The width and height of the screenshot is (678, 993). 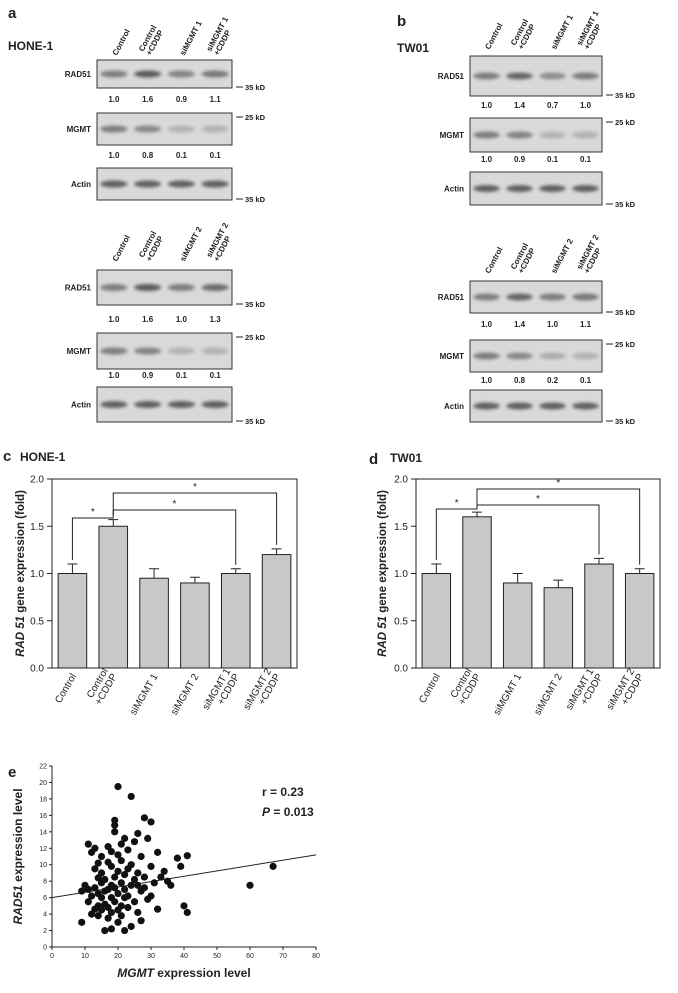 I want to click on row-label: RAD51, so click(x=451, y=76).